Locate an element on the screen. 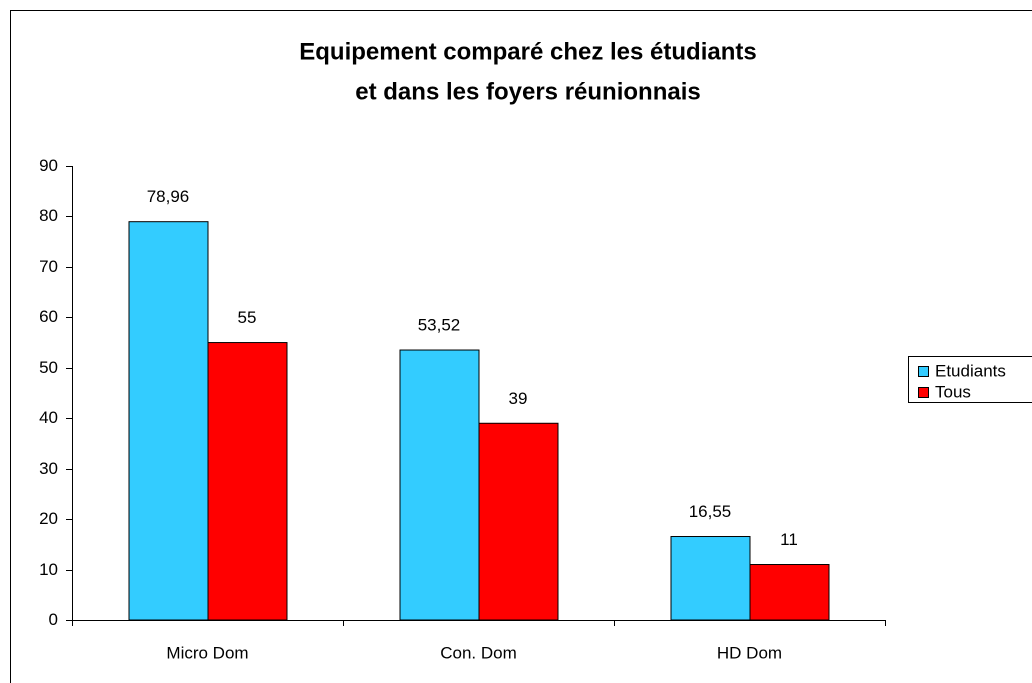 The width and height of the screenshot is (1032, 683). data-label: 11 is located at coordinates (789, 539).